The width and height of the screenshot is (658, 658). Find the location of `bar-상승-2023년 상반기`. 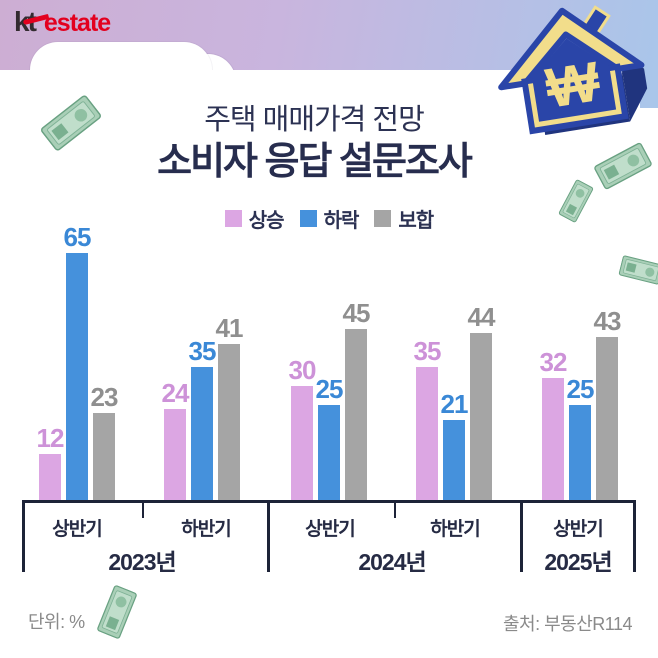

bar-상승-2023년 상반기 is located at coordinates (50, 477).